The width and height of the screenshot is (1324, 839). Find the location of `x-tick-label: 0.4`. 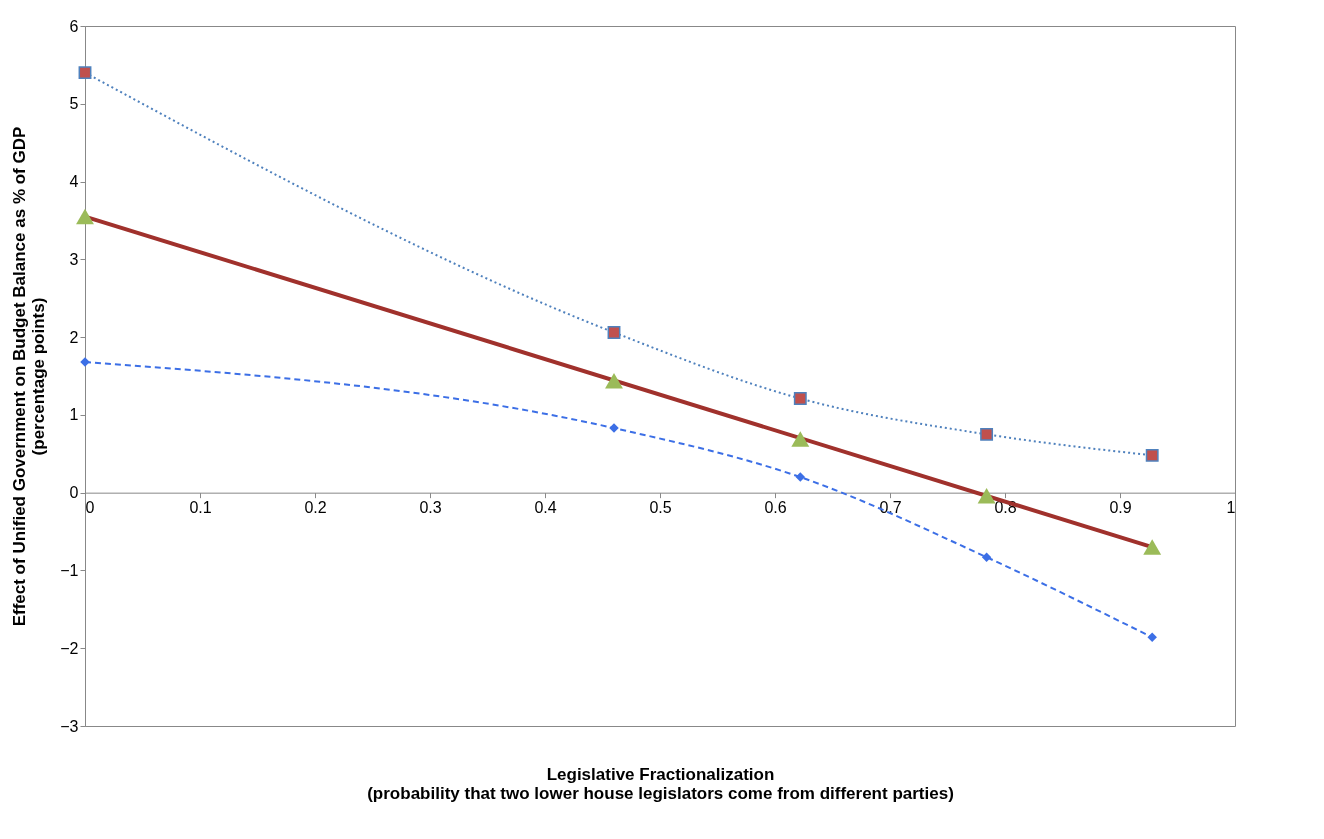

x-tick-label: 0.4 is located at coordinates (545, 508).